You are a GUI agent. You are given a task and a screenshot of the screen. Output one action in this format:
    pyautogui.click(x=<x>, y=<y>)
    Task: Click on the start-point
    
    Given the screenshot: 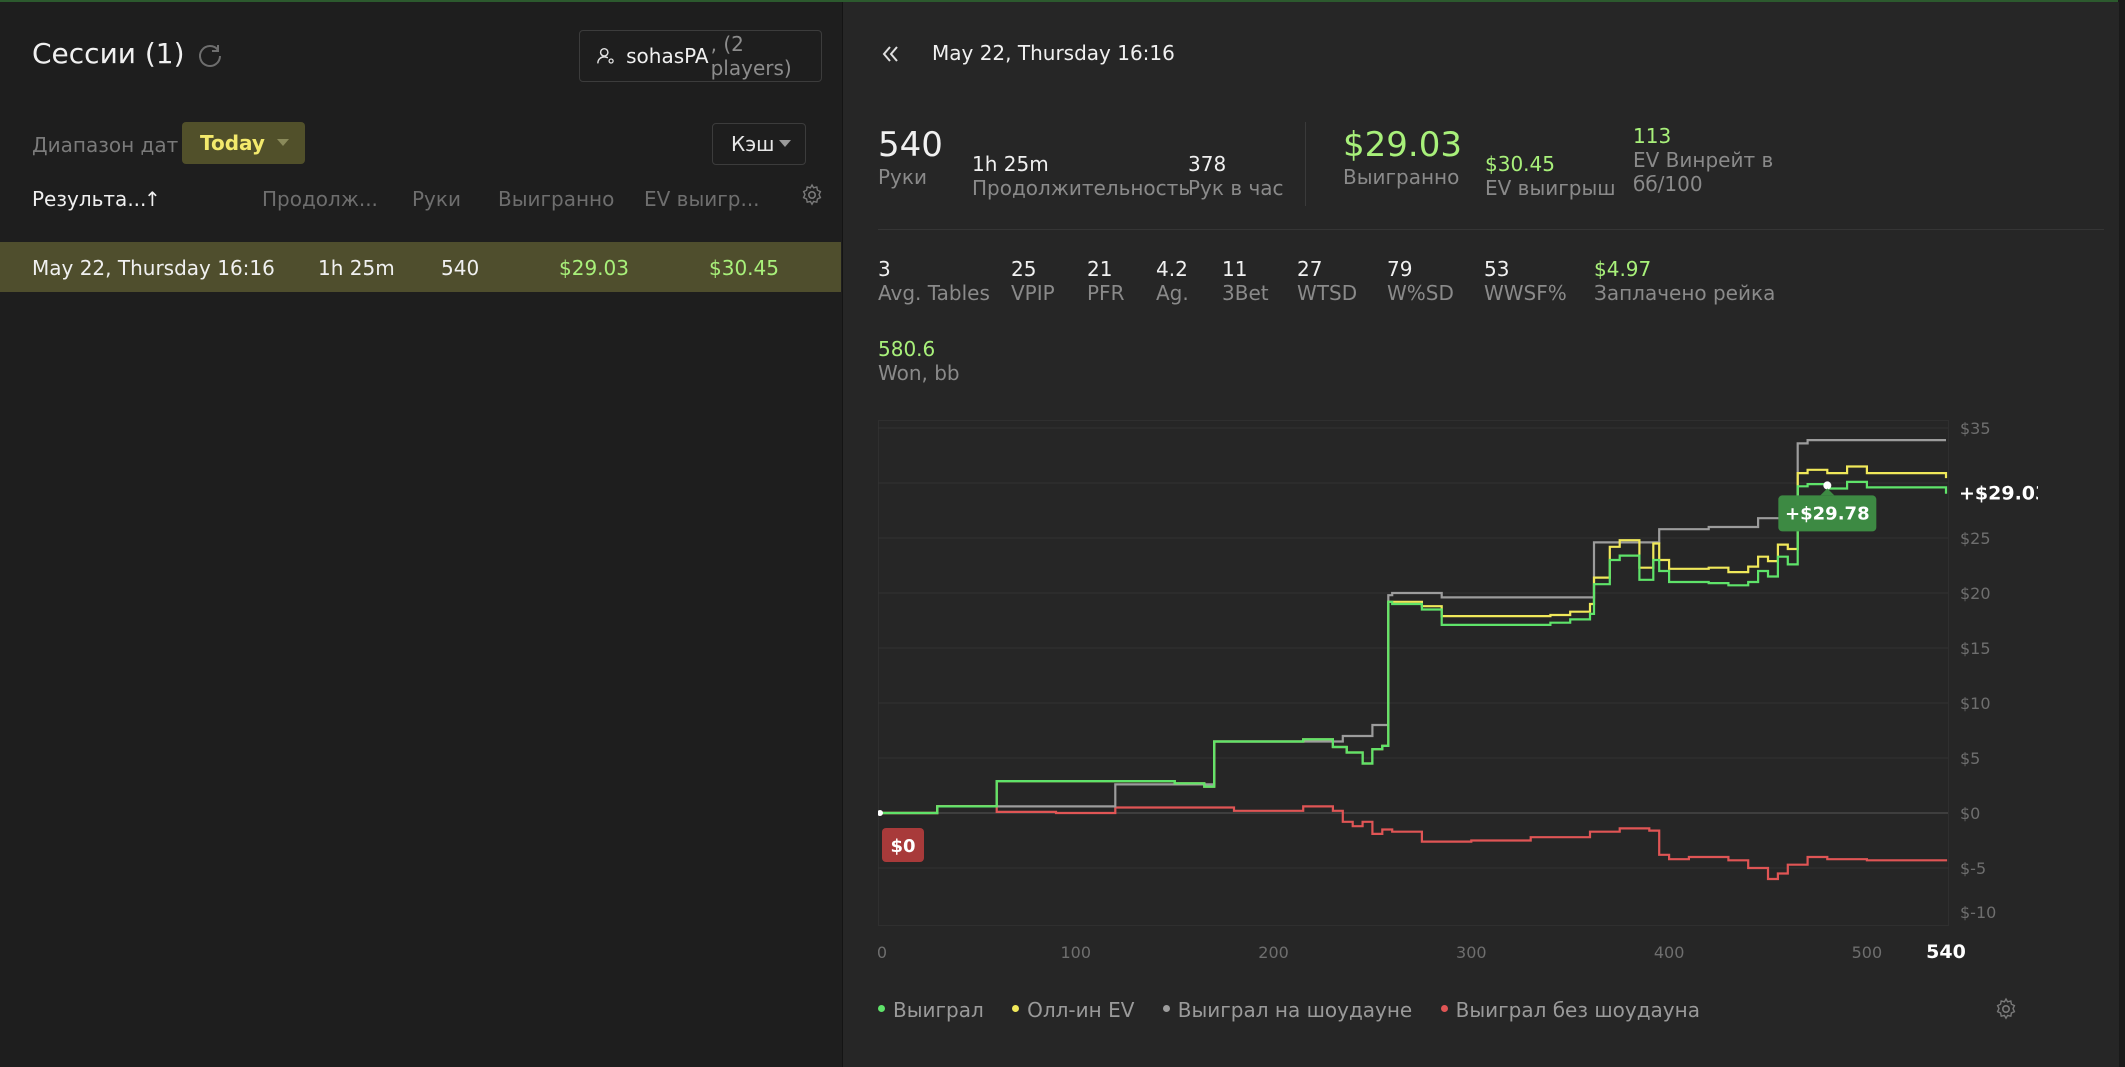 What is the action you would take?
    pyautogui.click(x=880, y=813)
    